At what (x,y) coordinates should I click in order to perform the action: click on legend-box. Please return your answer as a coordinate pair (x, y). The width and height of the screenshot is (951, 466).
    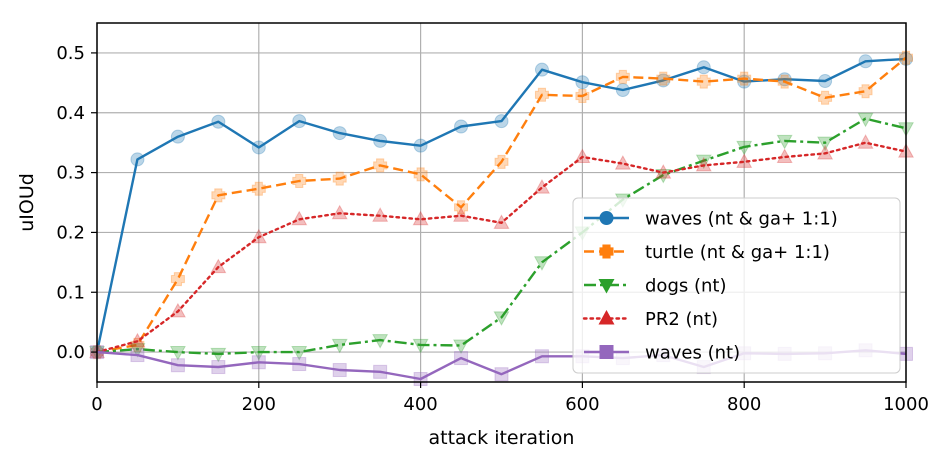
    Looking at the image, I should click on (736, 285).